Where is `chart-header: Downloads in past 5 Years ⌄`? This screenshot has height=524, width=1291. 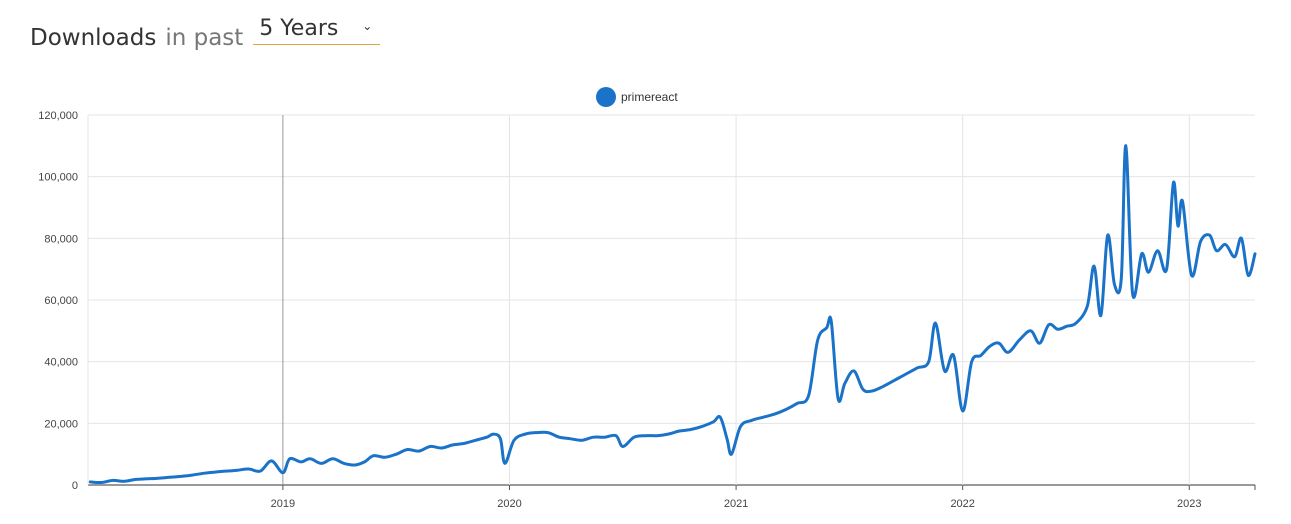
chart-header: Downloads in past 5 Years ⌄ is located at coordinates (205, 32).